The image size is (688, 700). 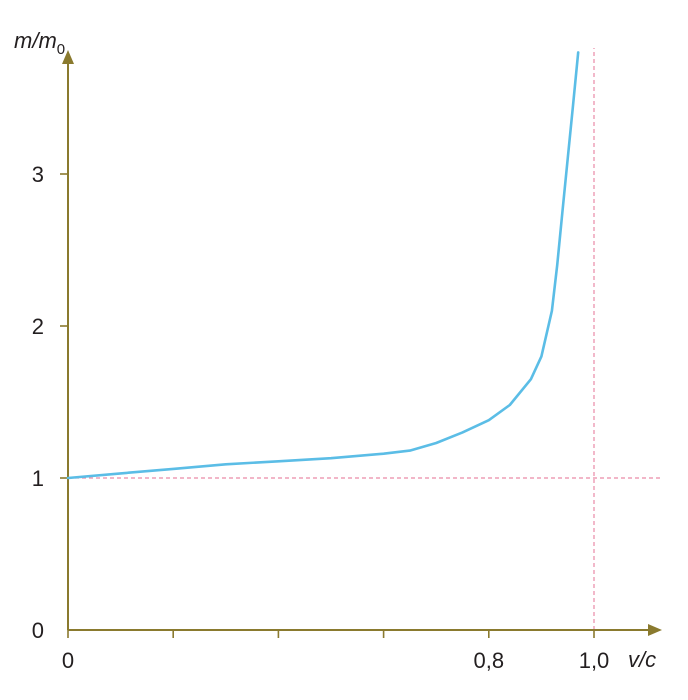 What do you see at coordinates (38, 478) in the screenshot?
I see `y-tick-label: 1` at bounding box center [38, 478].